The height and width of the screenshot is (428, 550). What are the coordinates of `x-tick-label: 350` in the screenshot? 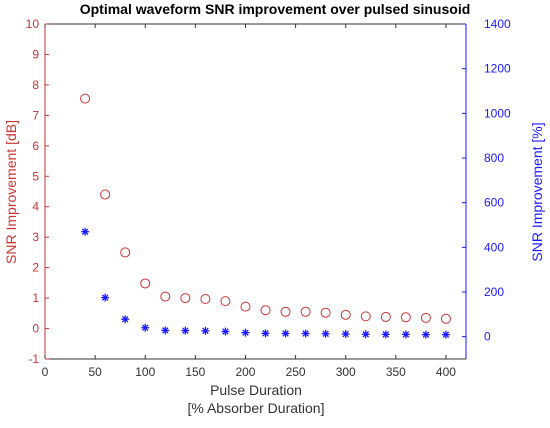 It's located at (396, 372).